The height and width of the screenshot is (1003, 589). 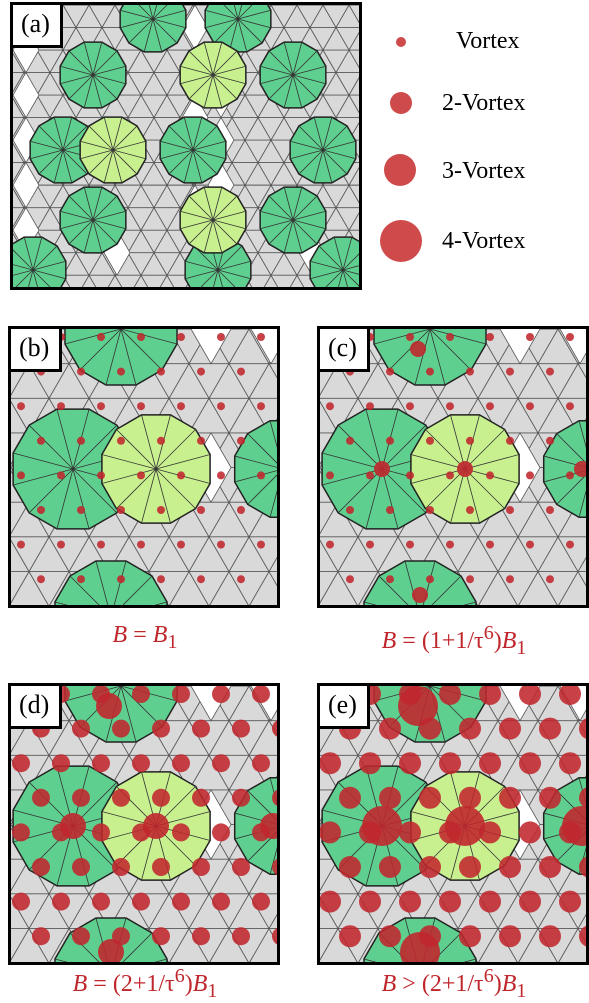 What do you see at coordinates (345, 350) in the screenshot?
I see `panel-label-c: (c)` at bounding box center [345, 350].